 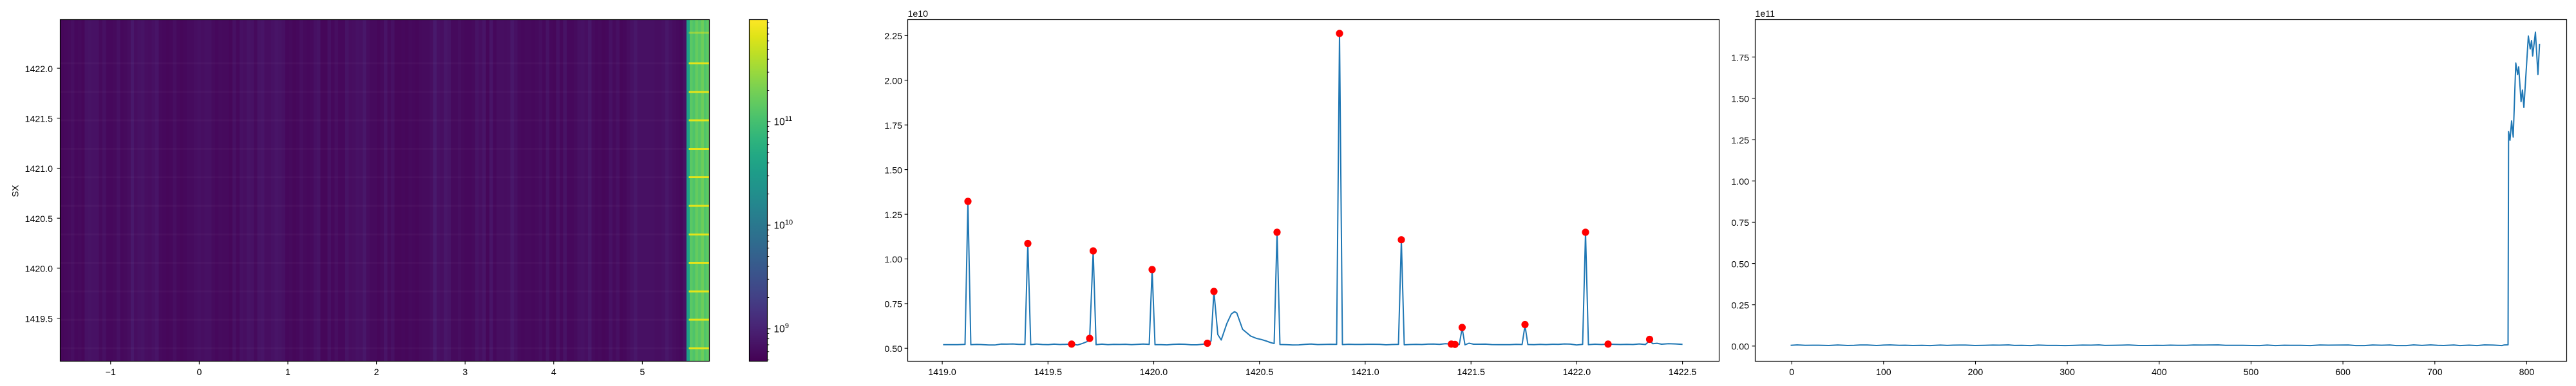 What do you see at coordinates (2159, 372) in the screenshot?
I see `svg-text: 400` at bounding box center [2159, 372].